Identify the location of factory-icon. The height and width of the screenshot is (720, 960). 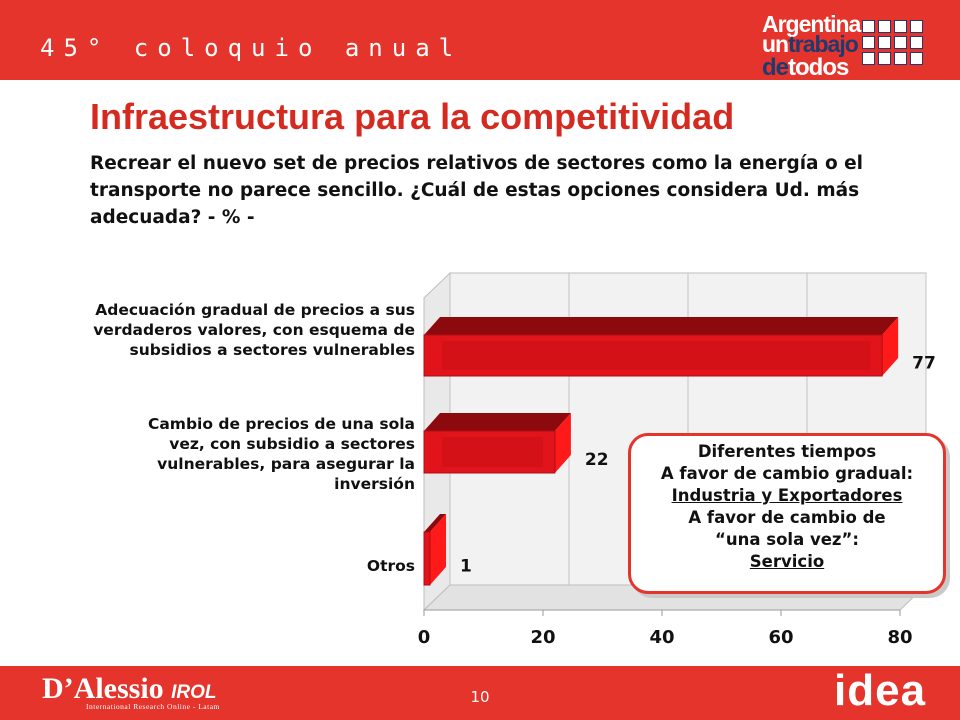
(916, 26).